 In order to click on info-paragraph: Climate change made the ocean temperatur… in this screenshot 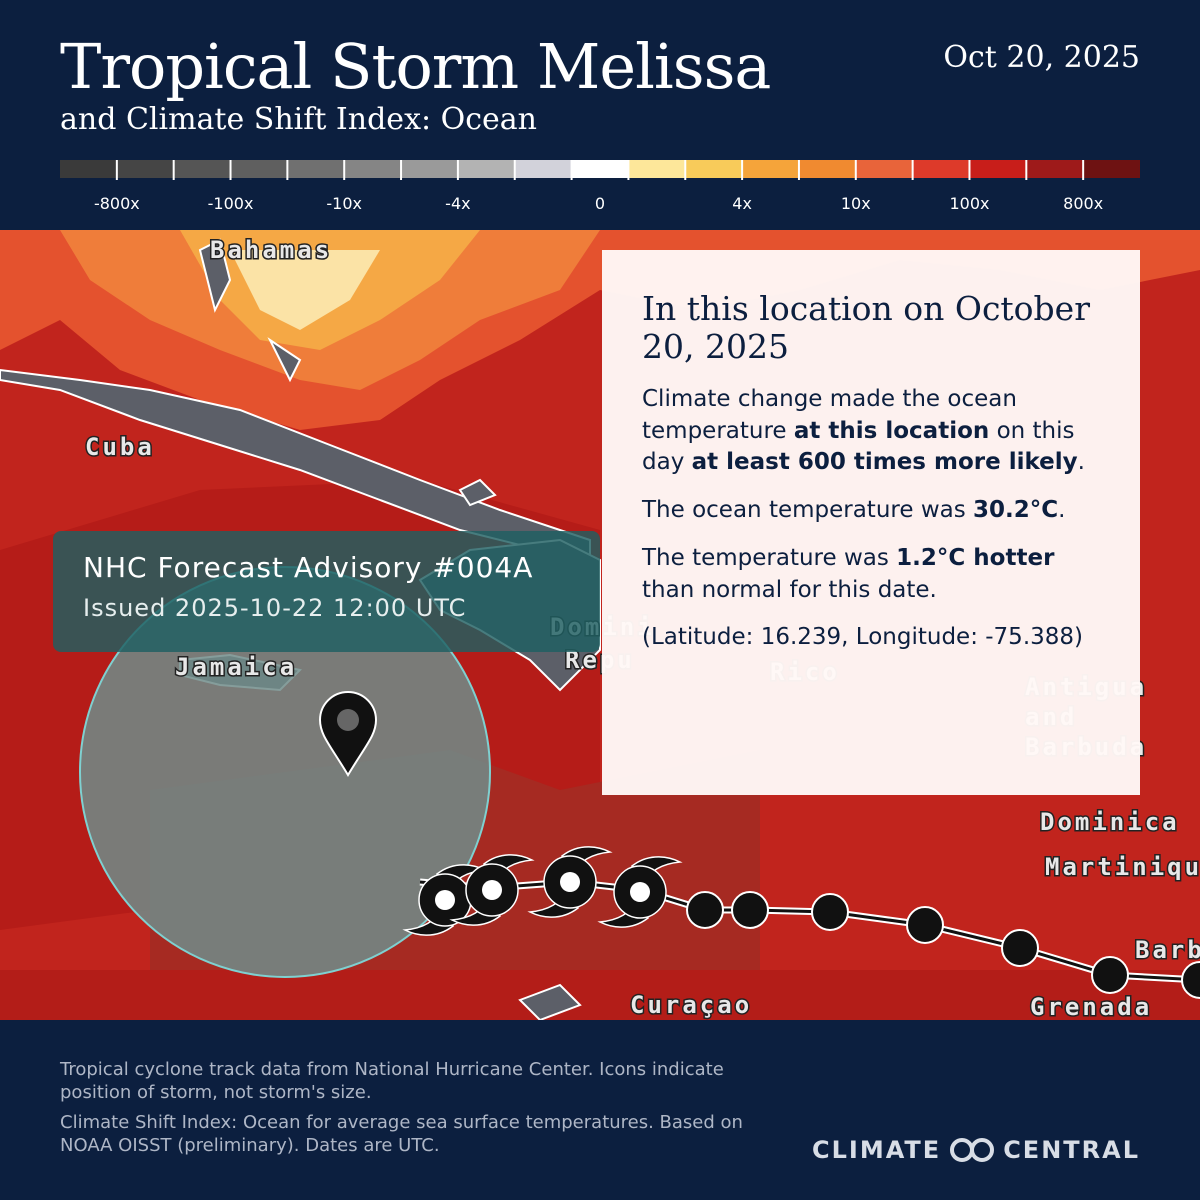, I will do `click(871, 431)`.